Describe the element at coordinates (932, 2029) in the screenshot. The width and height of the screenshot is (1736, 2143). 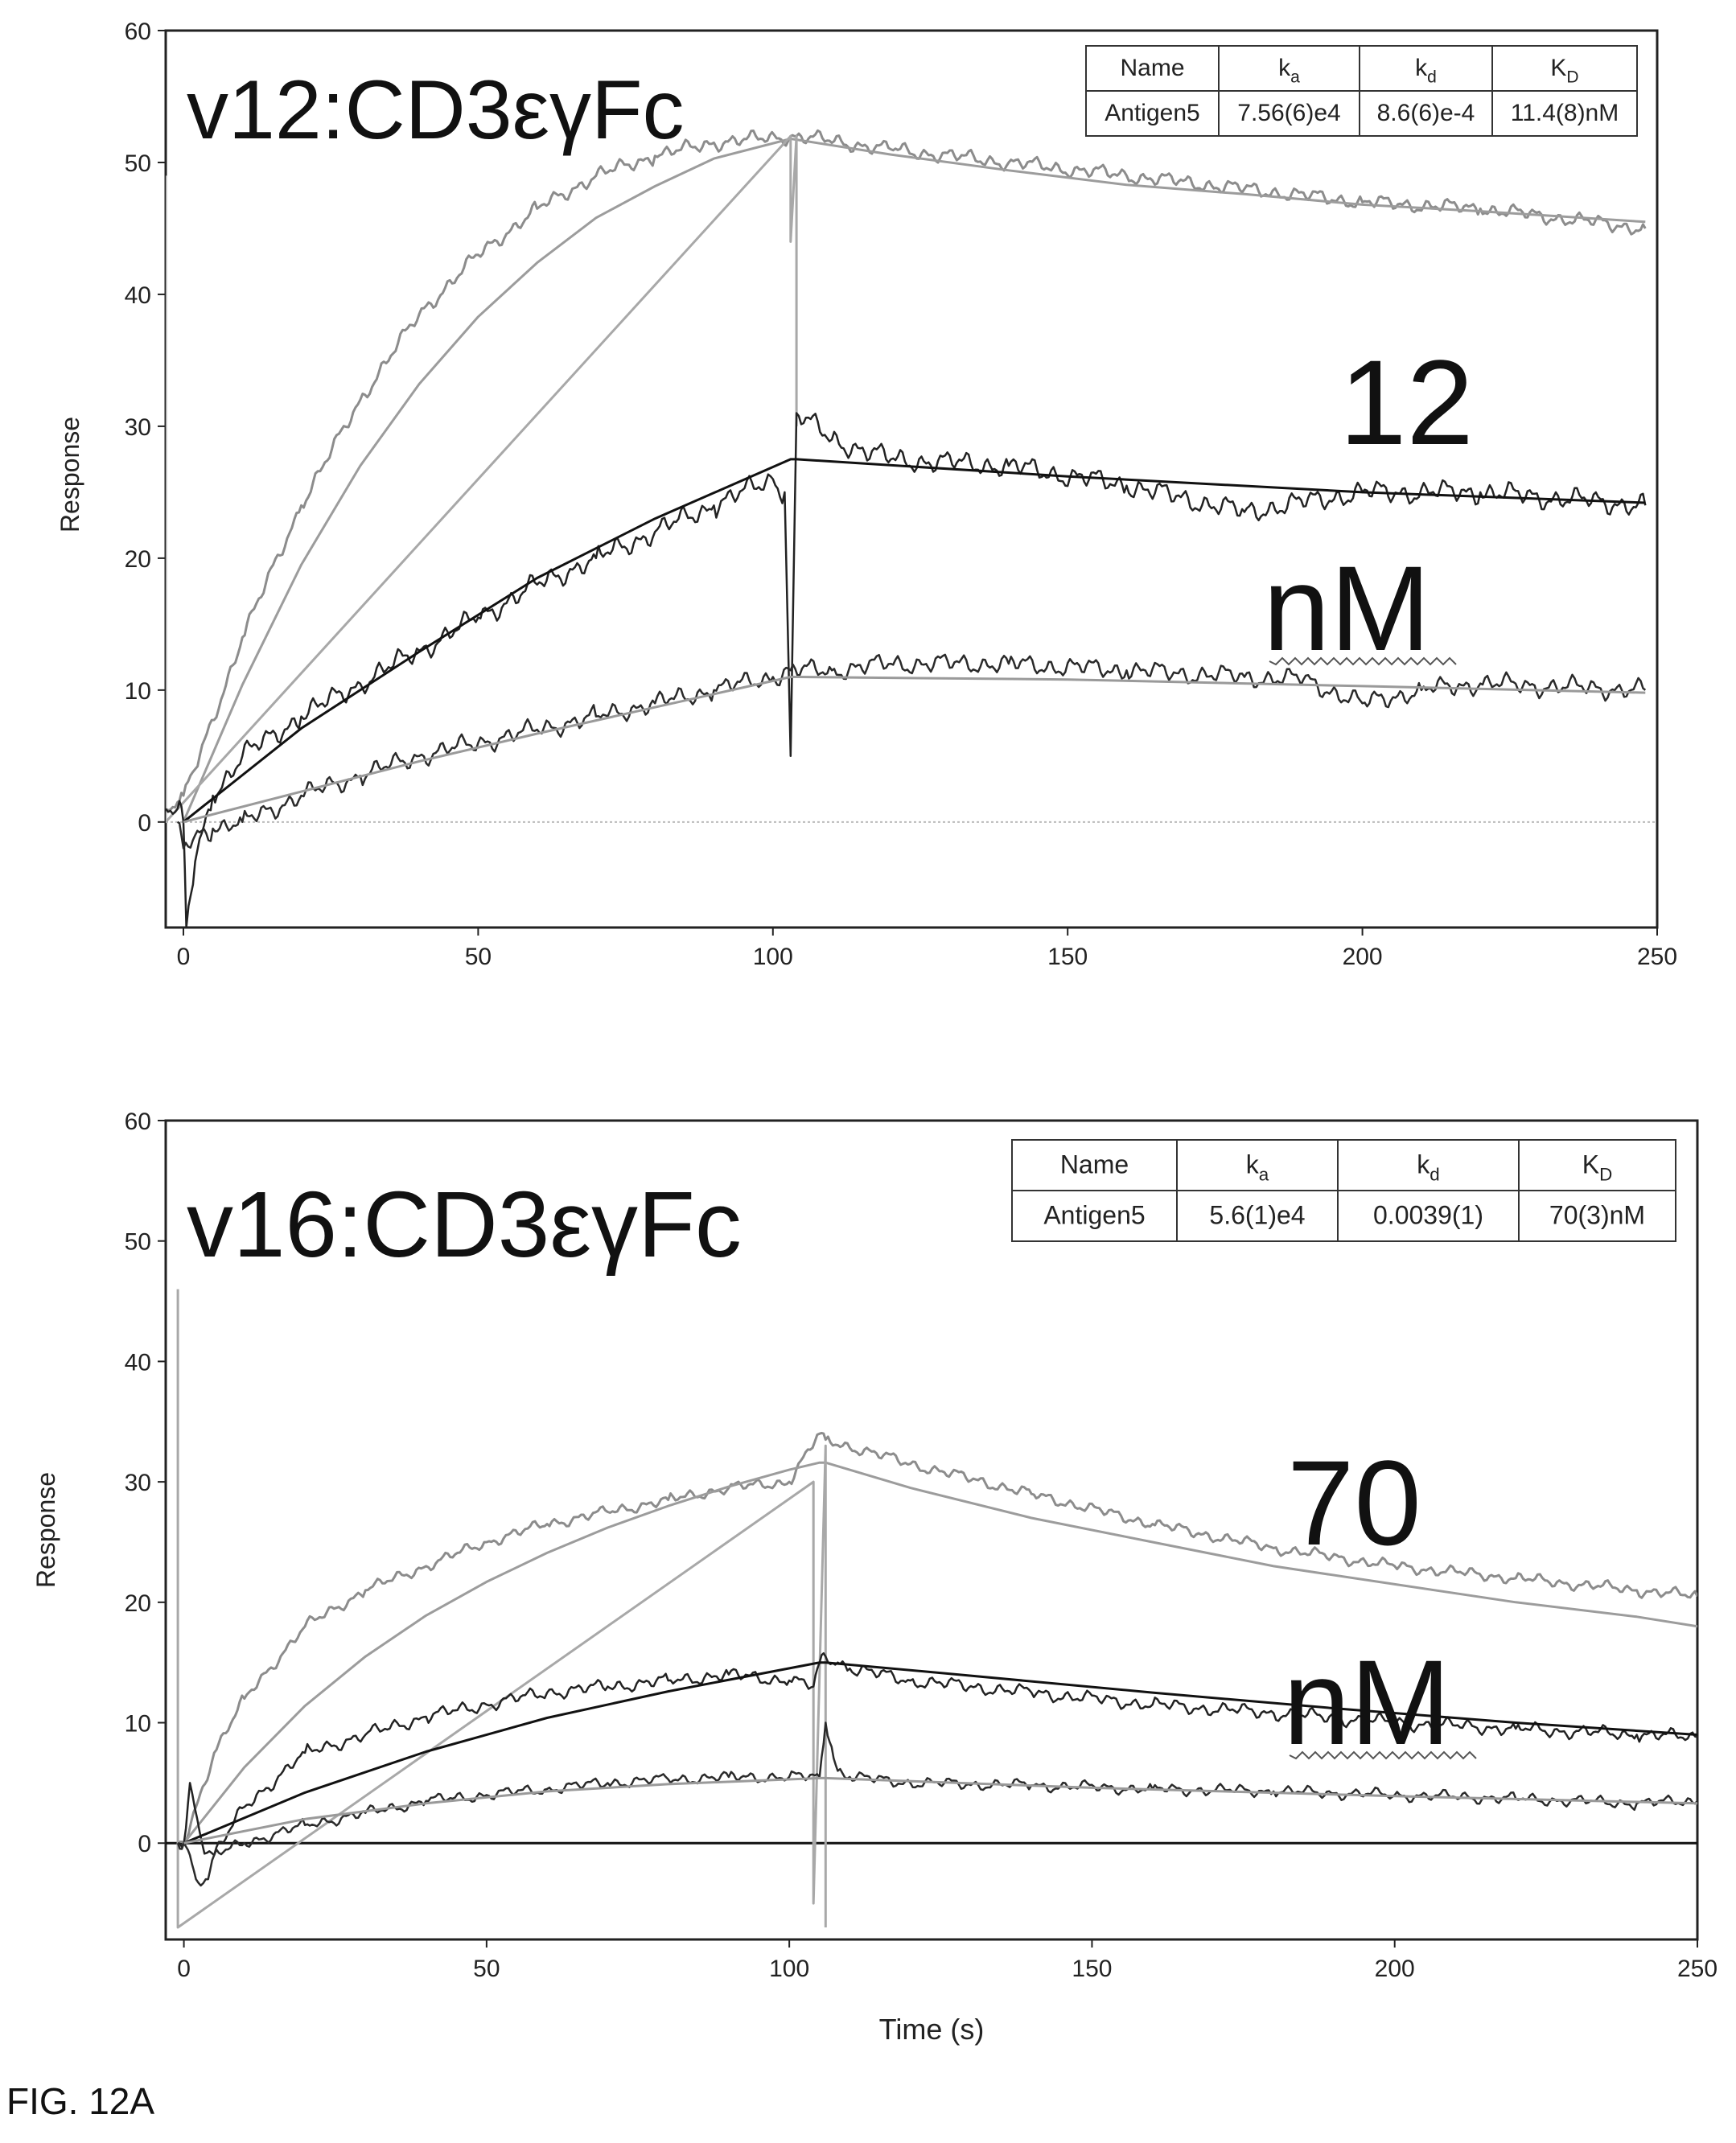
I see `x-axis-label: Time (s)` at that location.